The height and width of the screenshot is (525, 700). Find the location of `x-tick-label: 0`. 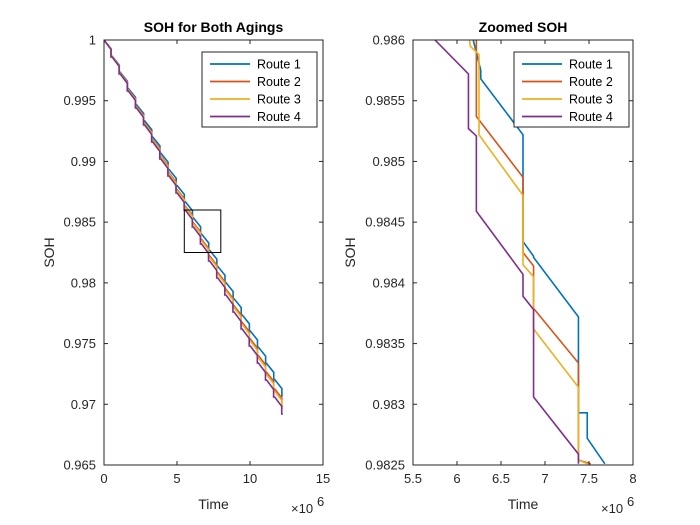

x-tick-label: 0 is located at coordinates (103, 478).